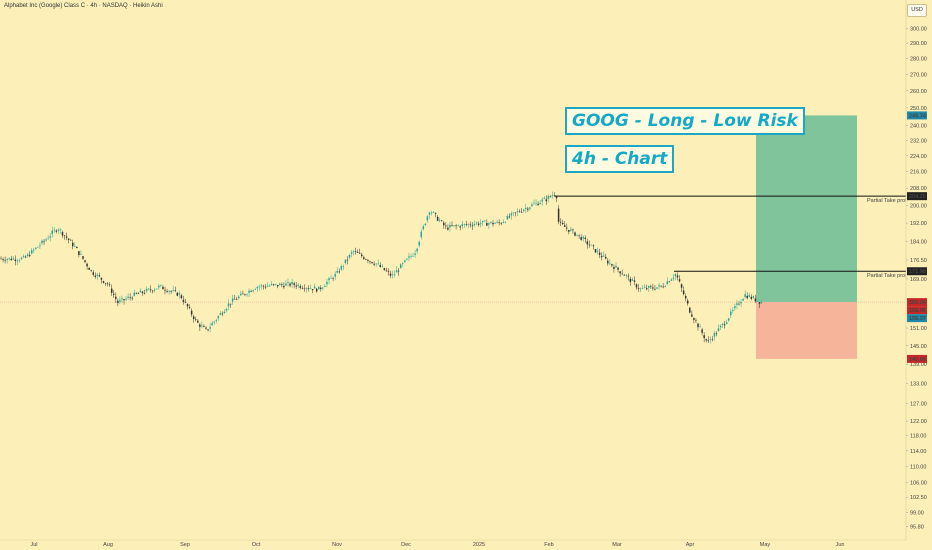 The image size is (932, 550). What do you see at coordinates (406, 545) in the screenshot?
I see `x-tick-label: Dec` at bounding box center [406, 545].